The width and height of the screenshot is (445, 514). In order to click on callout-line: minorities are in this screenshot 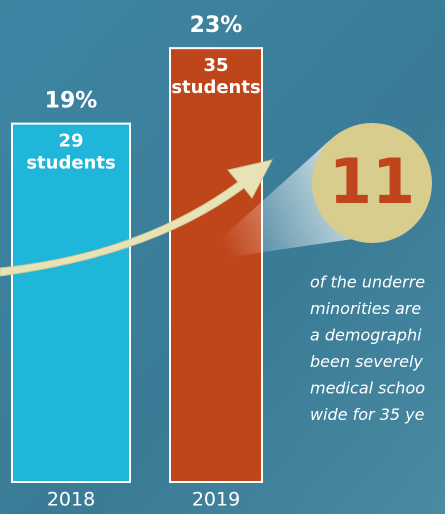, I will do `click(365, 308)`.